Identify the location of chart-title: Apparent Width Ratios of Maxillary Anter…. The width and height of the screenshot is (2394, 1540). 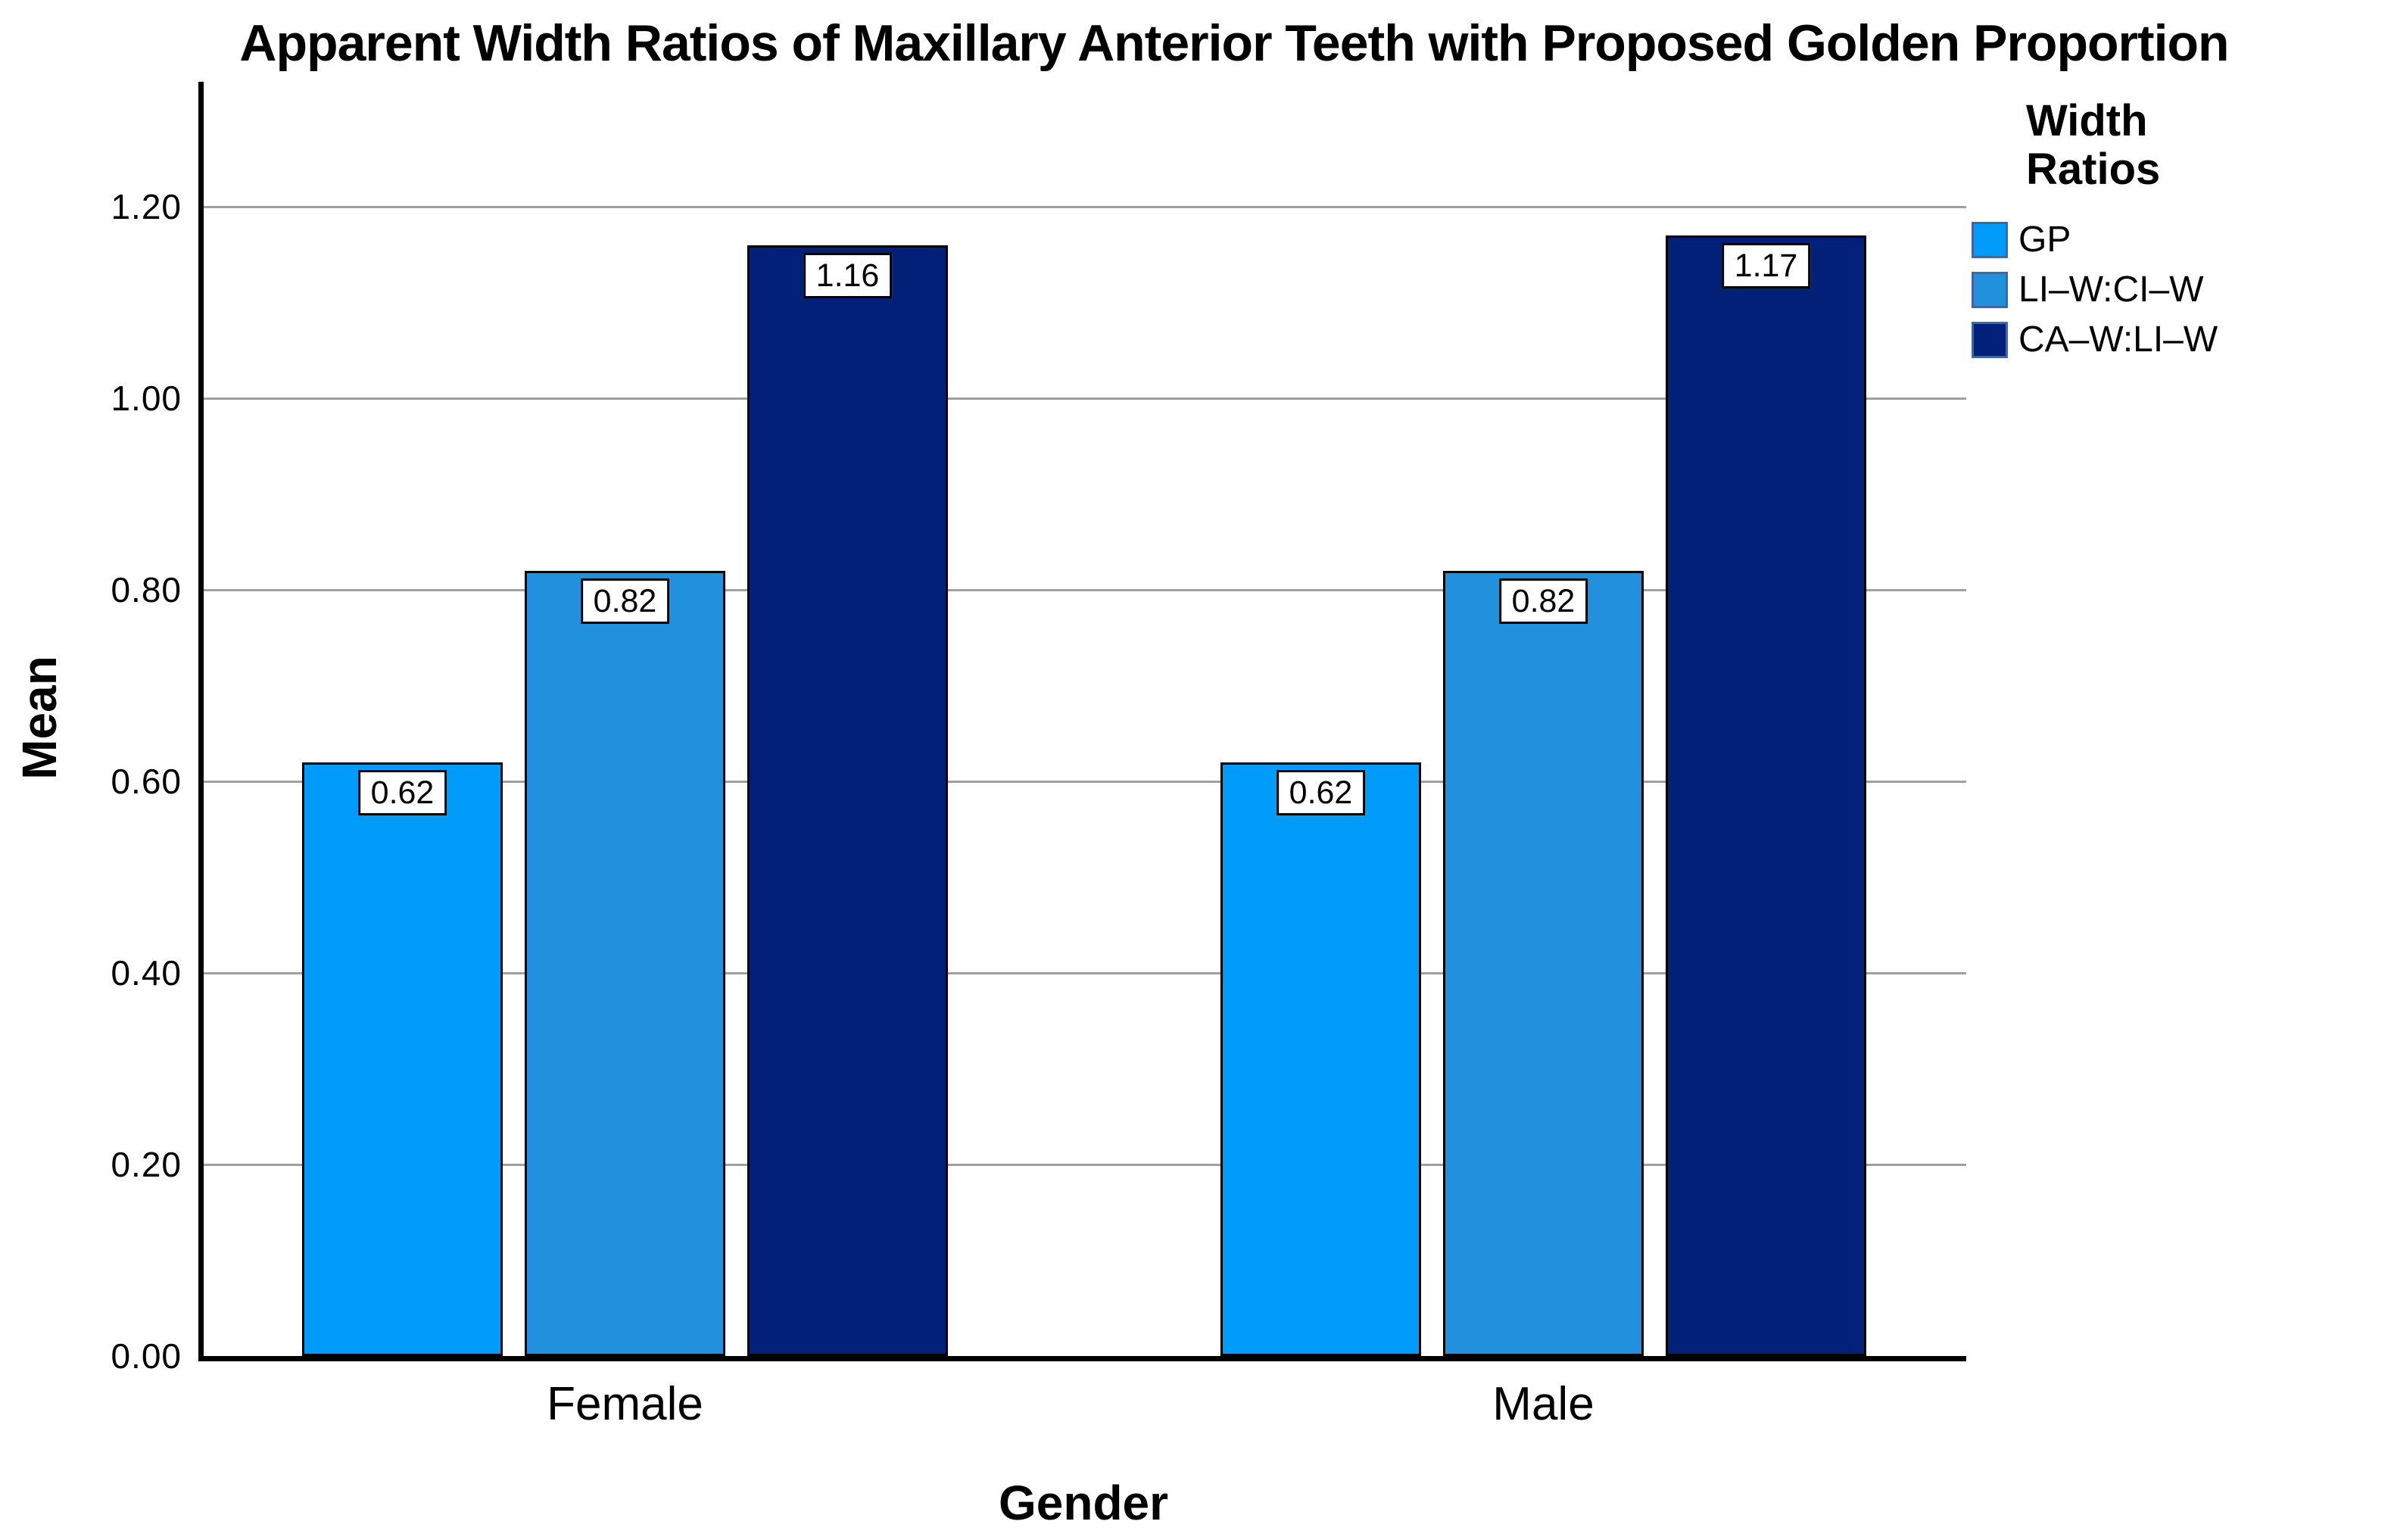
(1234, 43).